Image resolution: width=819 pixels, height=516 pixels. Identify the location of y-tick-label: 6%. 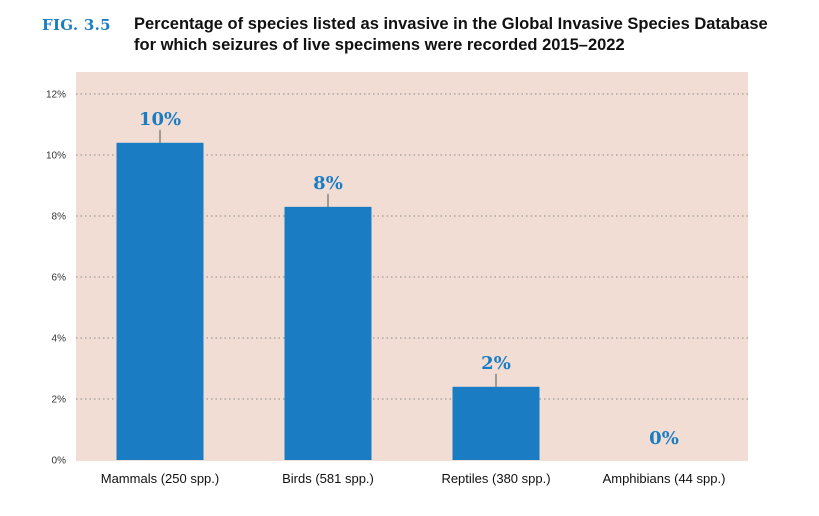
(59, 278).